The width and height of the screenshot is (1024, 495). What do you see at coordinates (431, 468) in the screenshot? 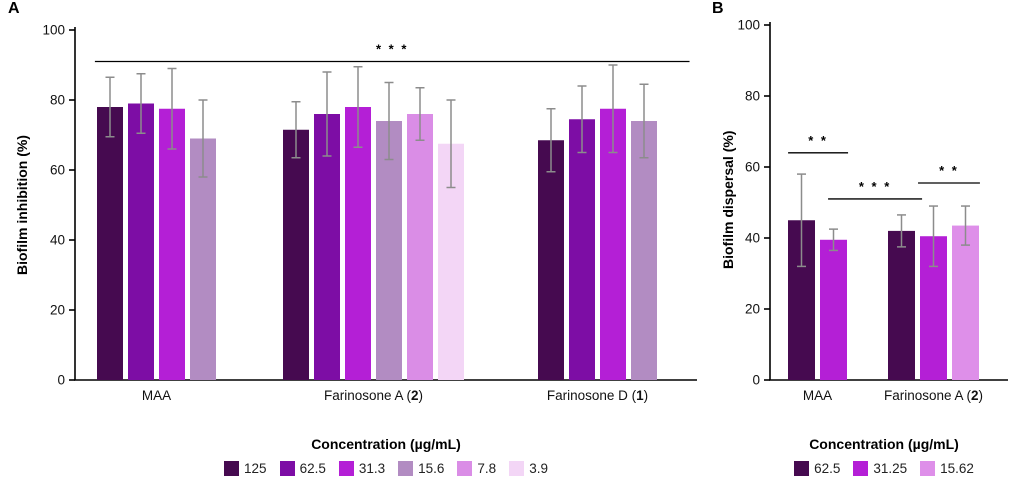
I see `legend-label: 15.6` at bounding box center [431, 468].